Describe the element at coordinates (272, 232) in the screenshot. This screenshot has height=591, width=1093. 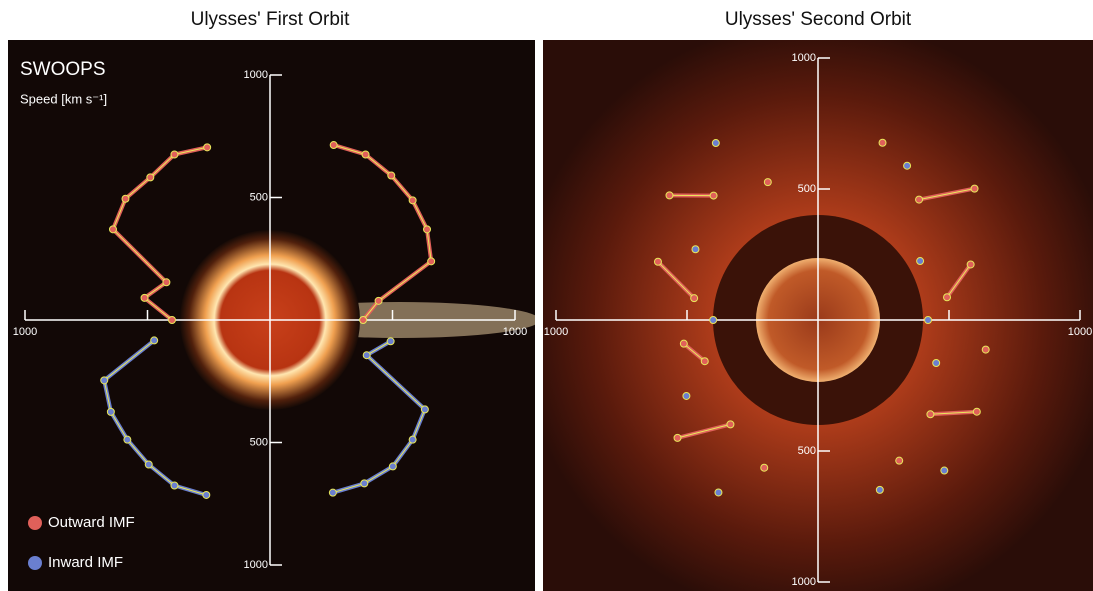
I see `speed-trace-outline` at that location.